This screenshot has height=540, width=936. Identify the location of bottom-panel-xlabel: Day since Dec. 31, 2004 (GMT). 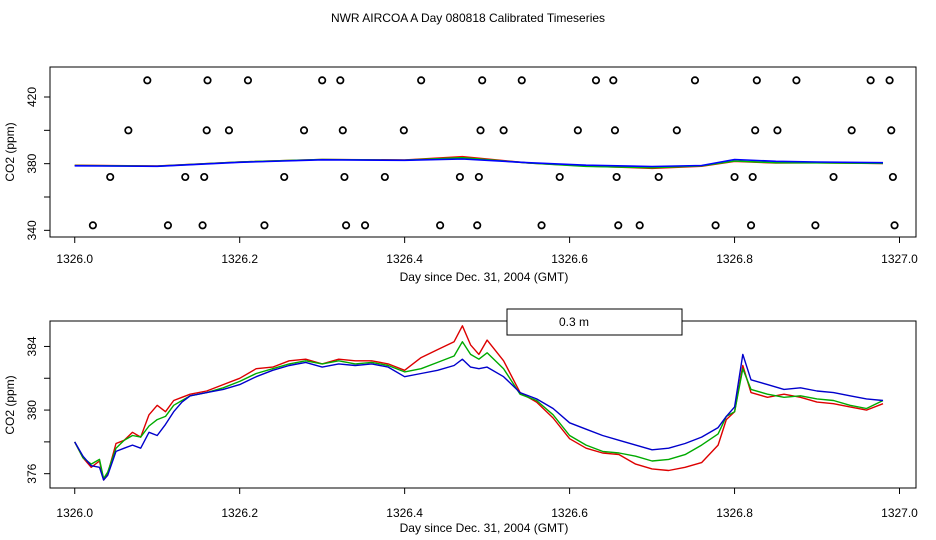
(484, 528).